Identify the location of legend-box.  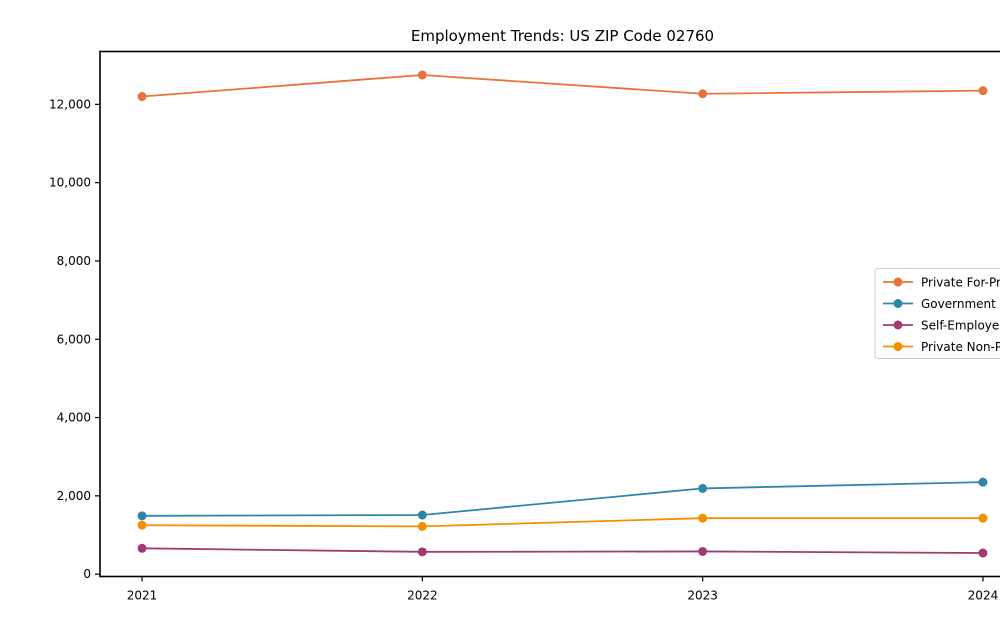
(937, 313).